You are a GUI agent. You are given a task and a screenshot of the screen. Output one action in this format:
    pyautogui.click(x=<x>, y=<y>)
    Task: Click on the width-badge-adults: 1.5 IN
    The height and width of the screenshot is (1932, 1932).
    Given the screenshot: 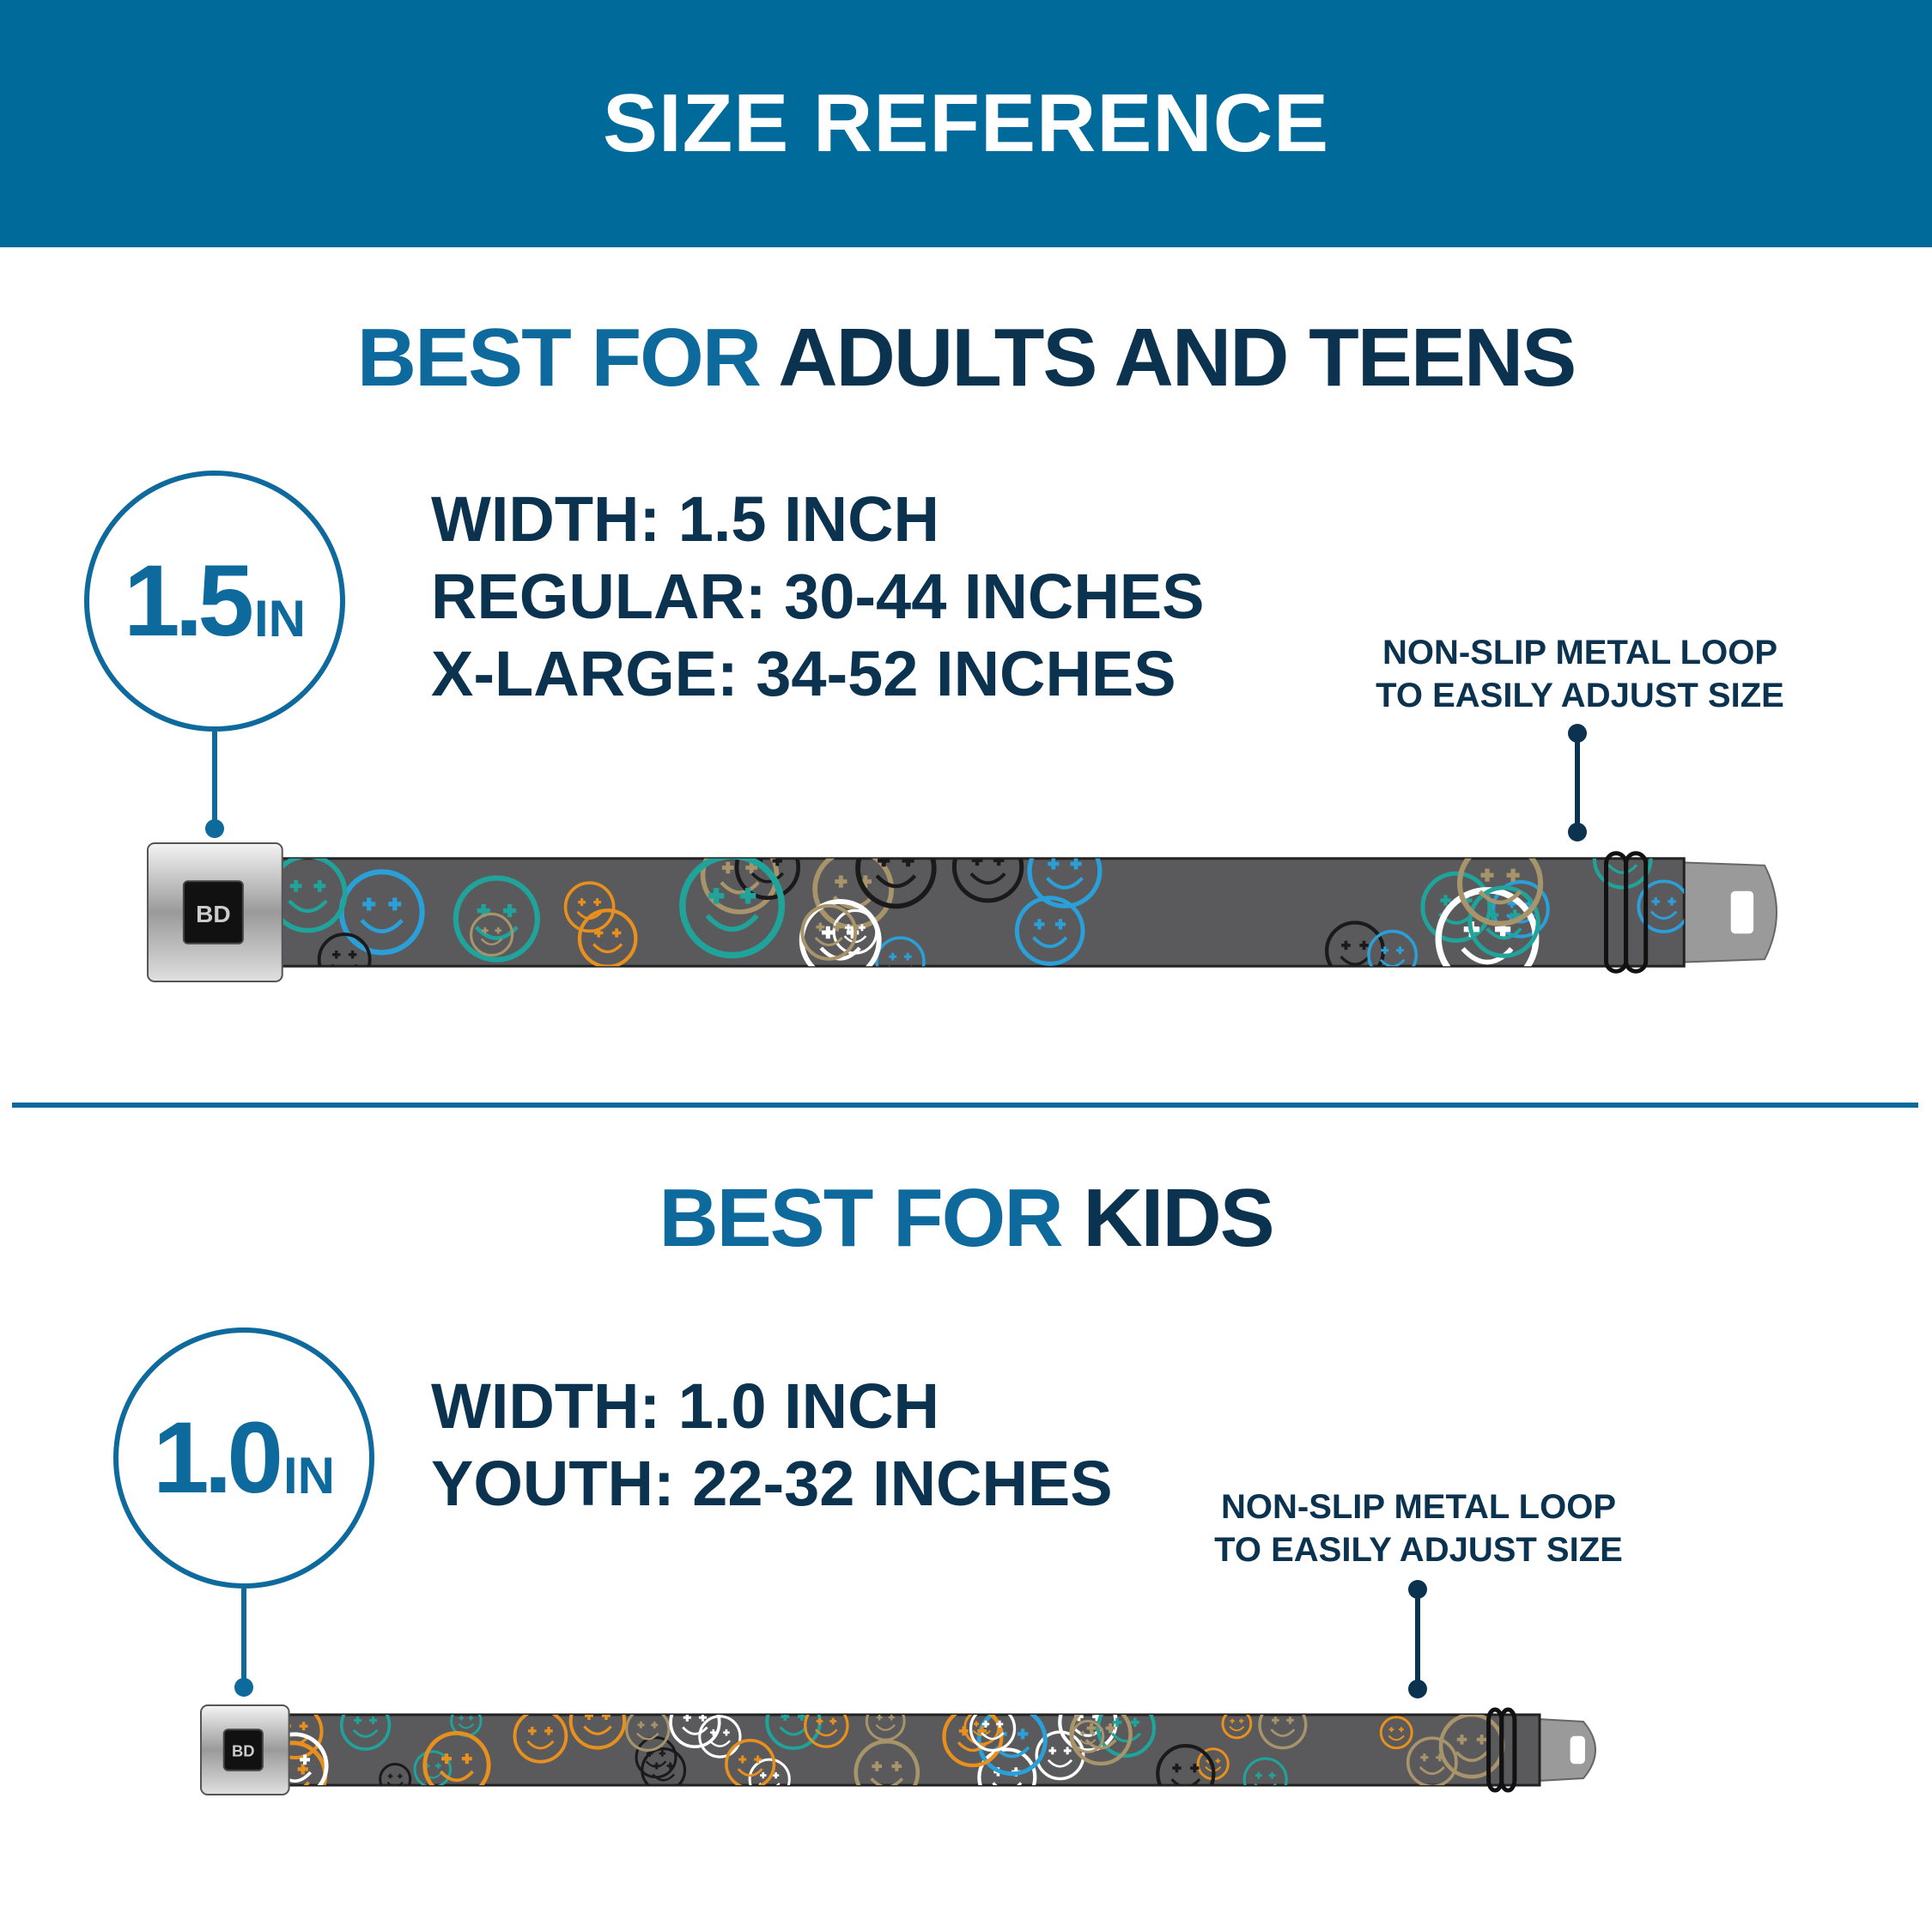 What is the action you would take?
    pyautogui.click(x=214, y=601)
    